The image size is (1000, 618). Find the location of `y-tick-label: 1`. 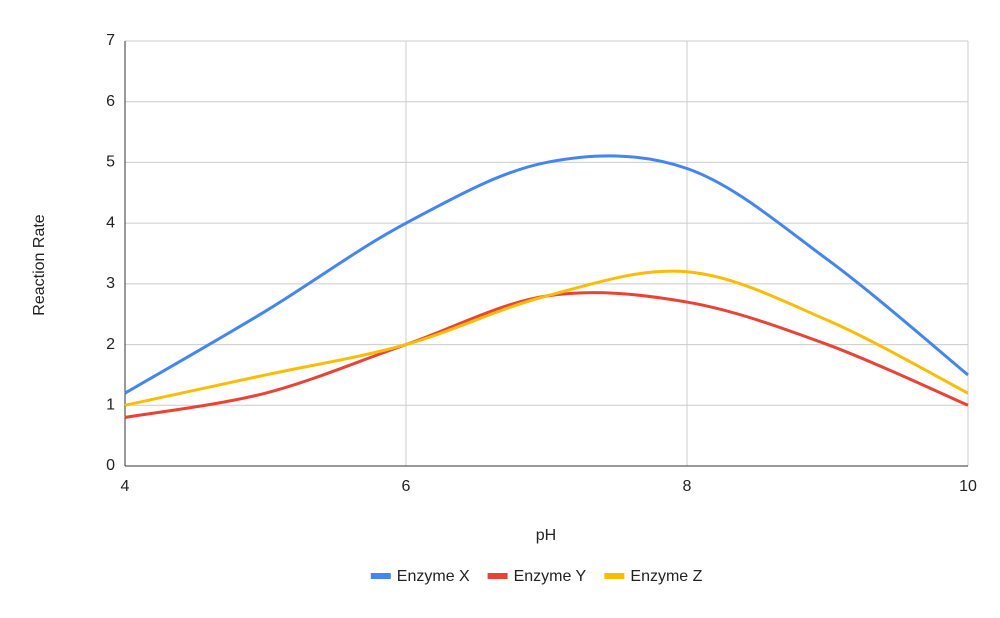

y-tick-label: 1 is located at coordinates (110, 405).